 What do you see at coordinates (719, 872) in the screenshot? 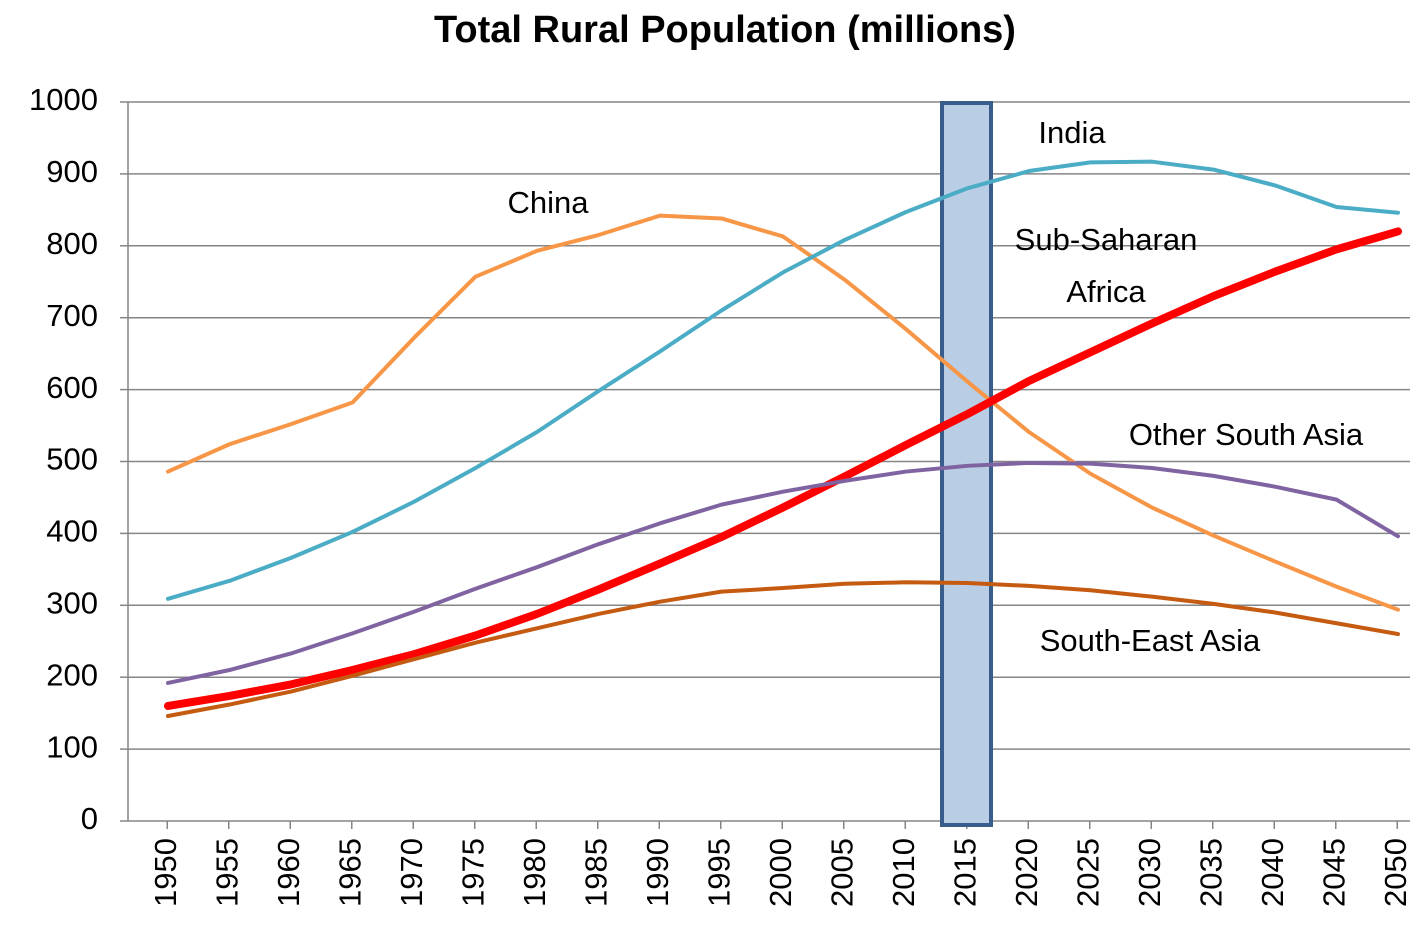
I see `x-tick-label: 1995` at bounding box center [719, 872].